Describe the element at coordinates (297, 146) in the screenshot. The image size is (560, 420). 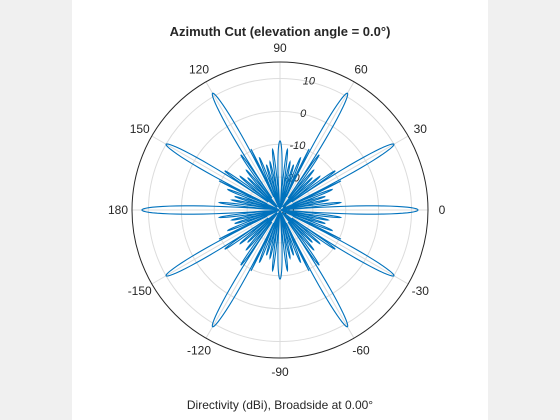
I see `radial-tick-label: -10` at that location.